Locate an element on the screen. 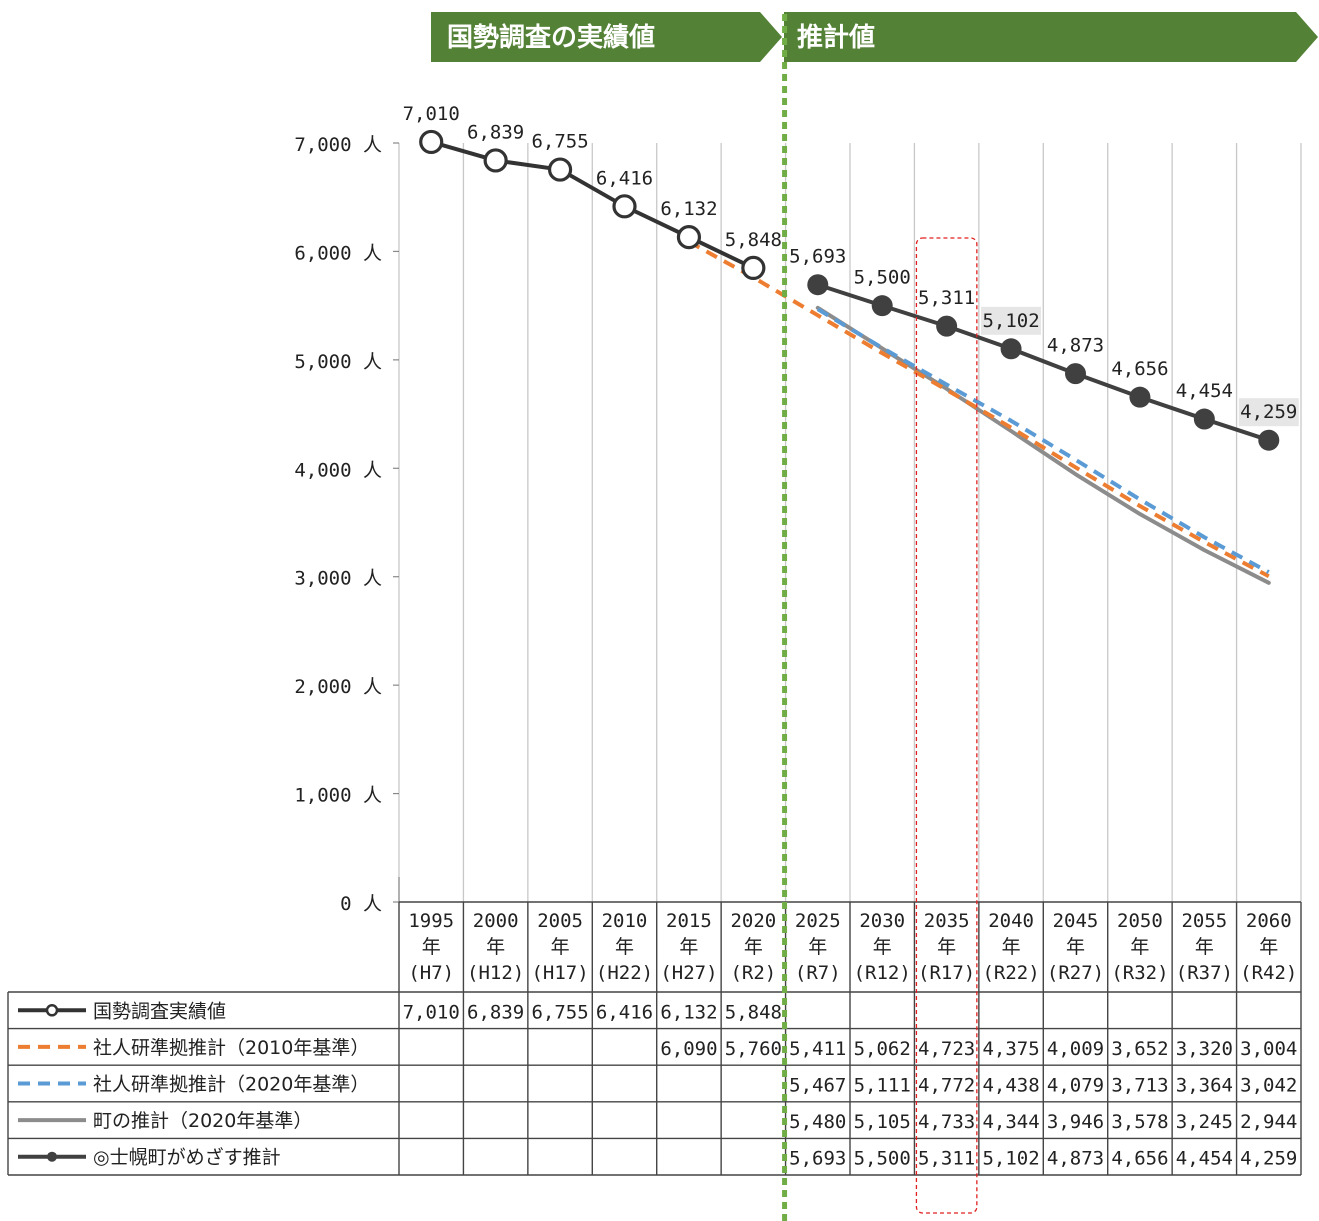 This screenshot has width=1319, height=1221. x-category-year: 2025 is located at coordinates (818, 921).